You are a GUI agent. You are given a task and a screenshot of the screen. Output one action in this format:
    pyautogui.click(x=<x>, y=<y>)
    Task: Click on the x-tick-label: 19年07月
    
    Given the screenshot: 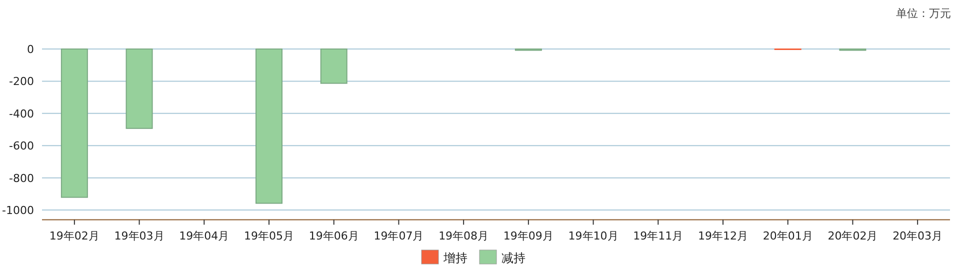 What is the action you would take?
    pyautogui.click(x=399, y=236)
    